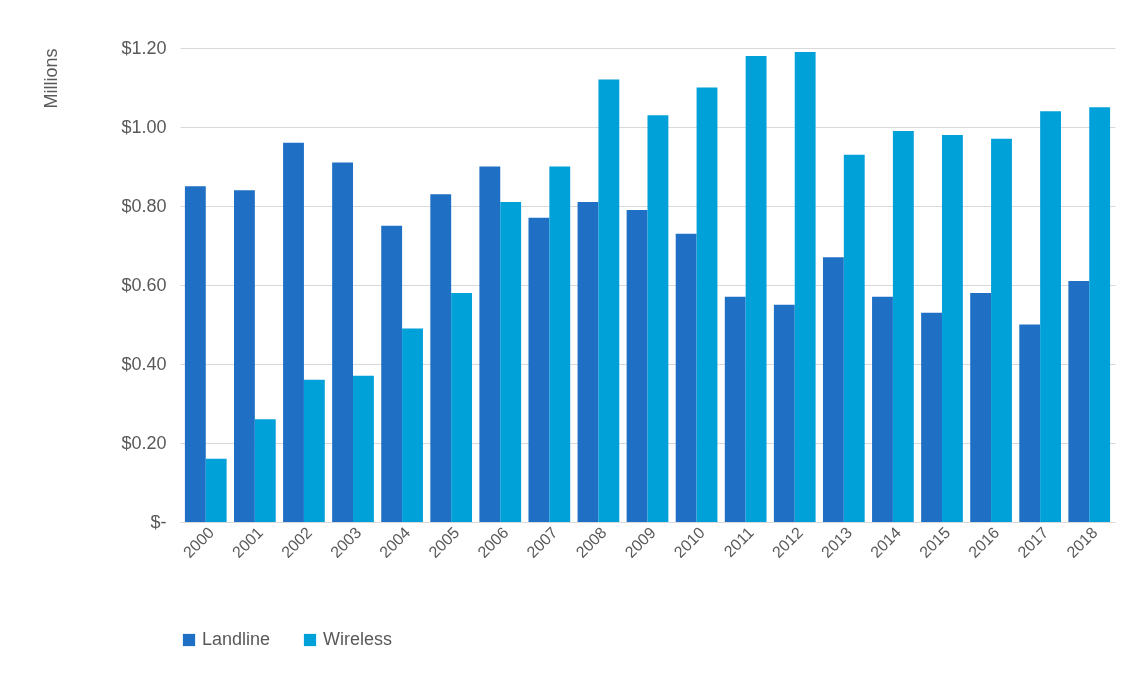  I want to click on y-tick-label: $0.80, so click(144, 205).